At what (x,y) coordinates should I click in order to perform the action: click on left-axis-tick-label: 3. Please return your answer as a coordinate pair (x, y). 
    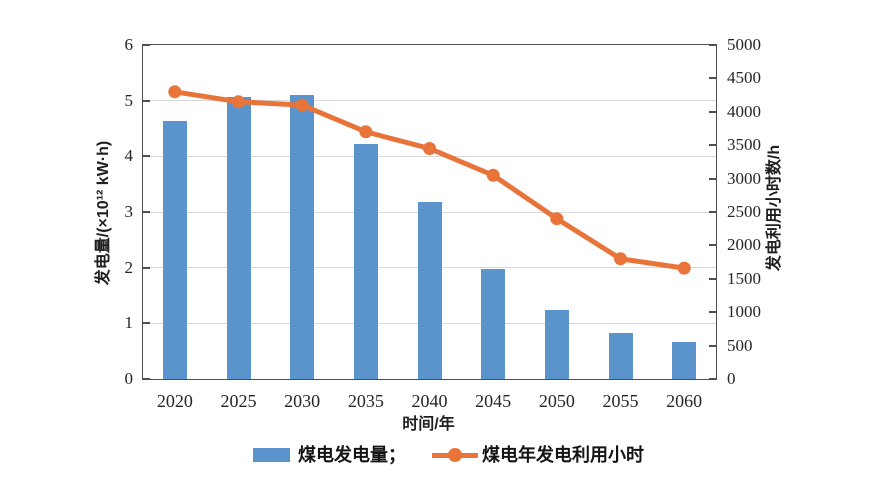
    Looking at the image, I should click on (129, 211).